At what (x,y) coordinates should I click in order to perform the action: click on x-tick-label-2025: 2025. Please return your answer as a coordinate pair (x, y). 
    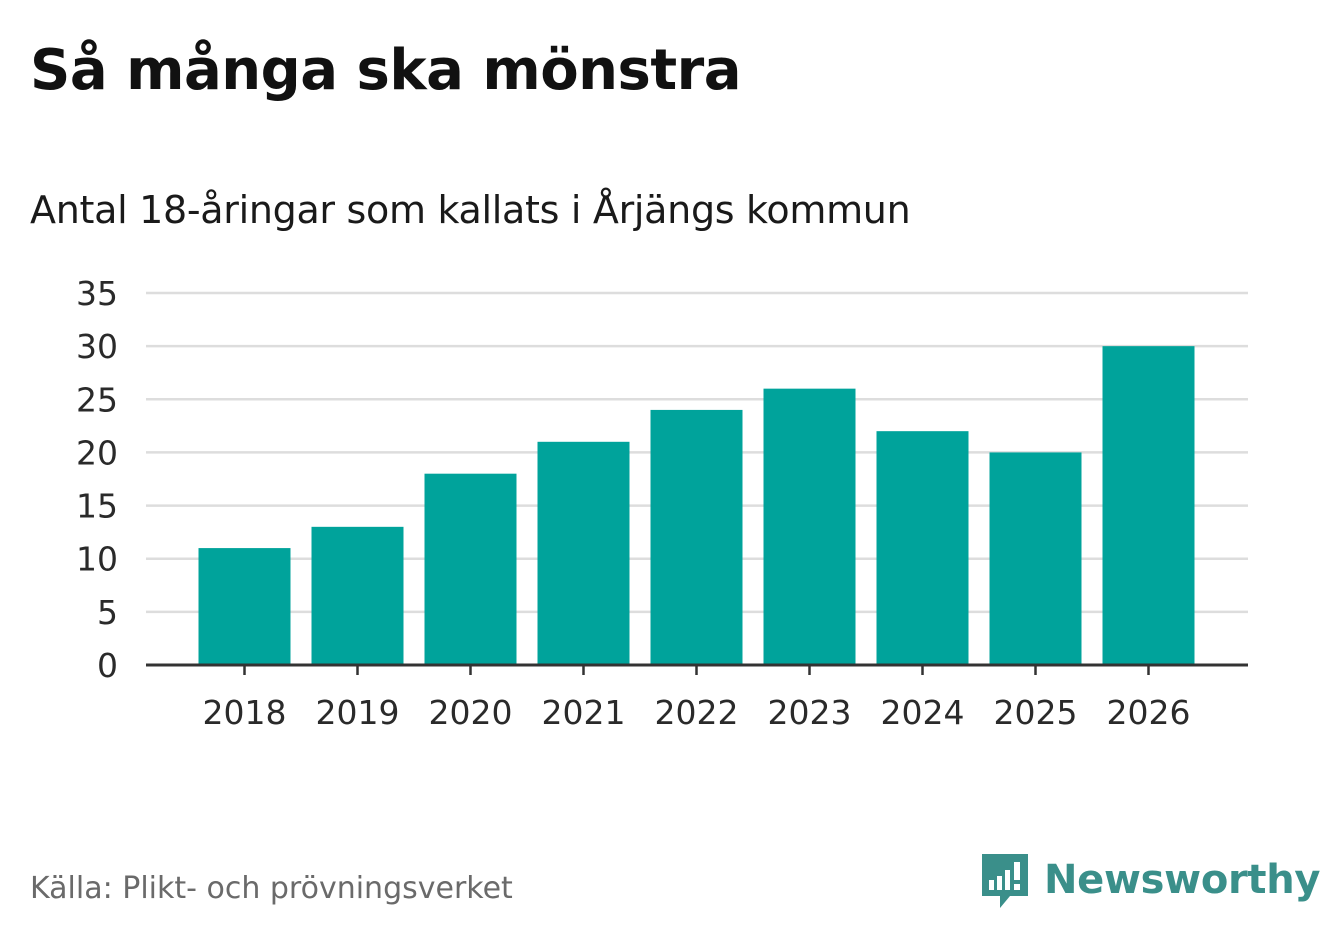
    Looking at the image, I should click on (1036, 712).